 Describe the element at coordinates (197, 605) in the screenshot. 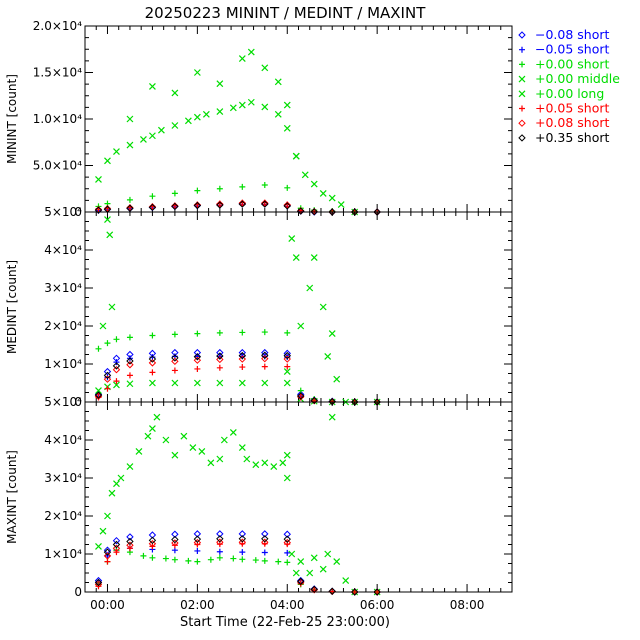

I see `x-tick-label: 02:00` at that location.